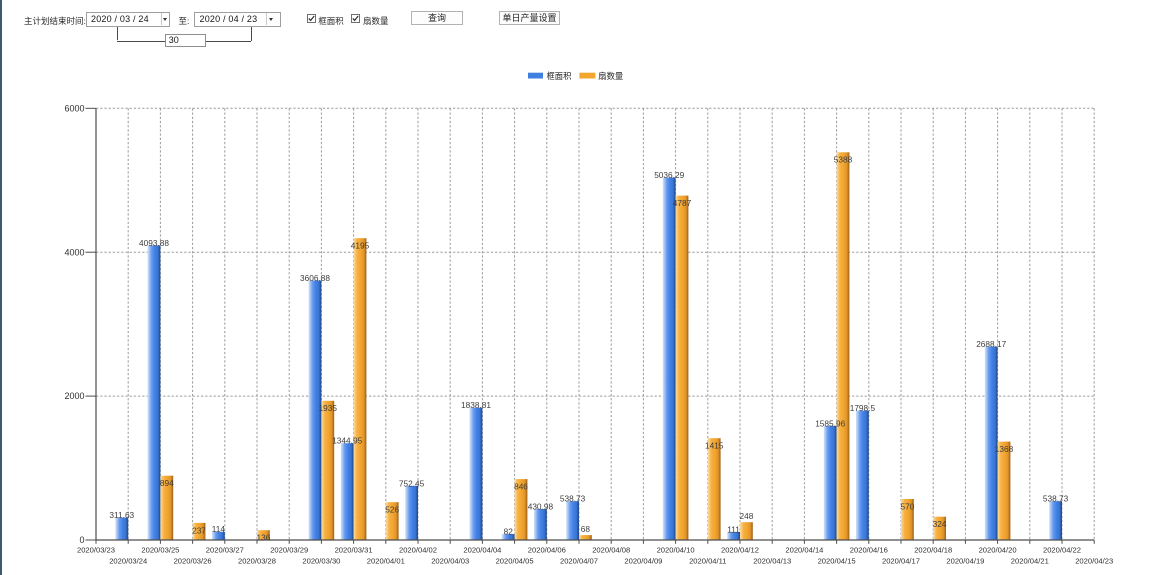  What do you see at coordinates (360, 246) in the screenshot?
I see `svg-text: 4195` at bounding box center [360, 246].